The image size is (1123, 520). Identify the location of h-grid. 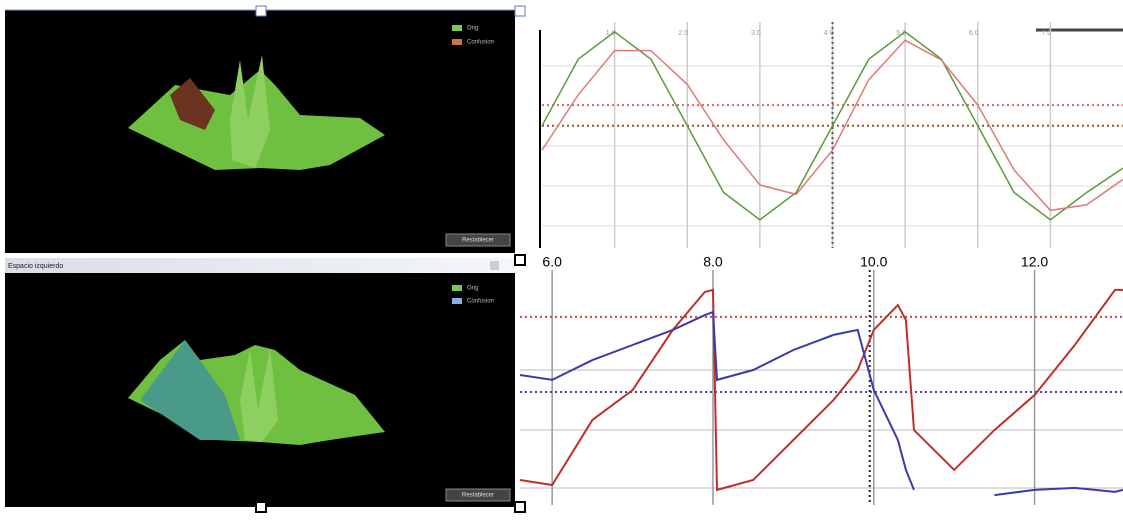
(821, 429).